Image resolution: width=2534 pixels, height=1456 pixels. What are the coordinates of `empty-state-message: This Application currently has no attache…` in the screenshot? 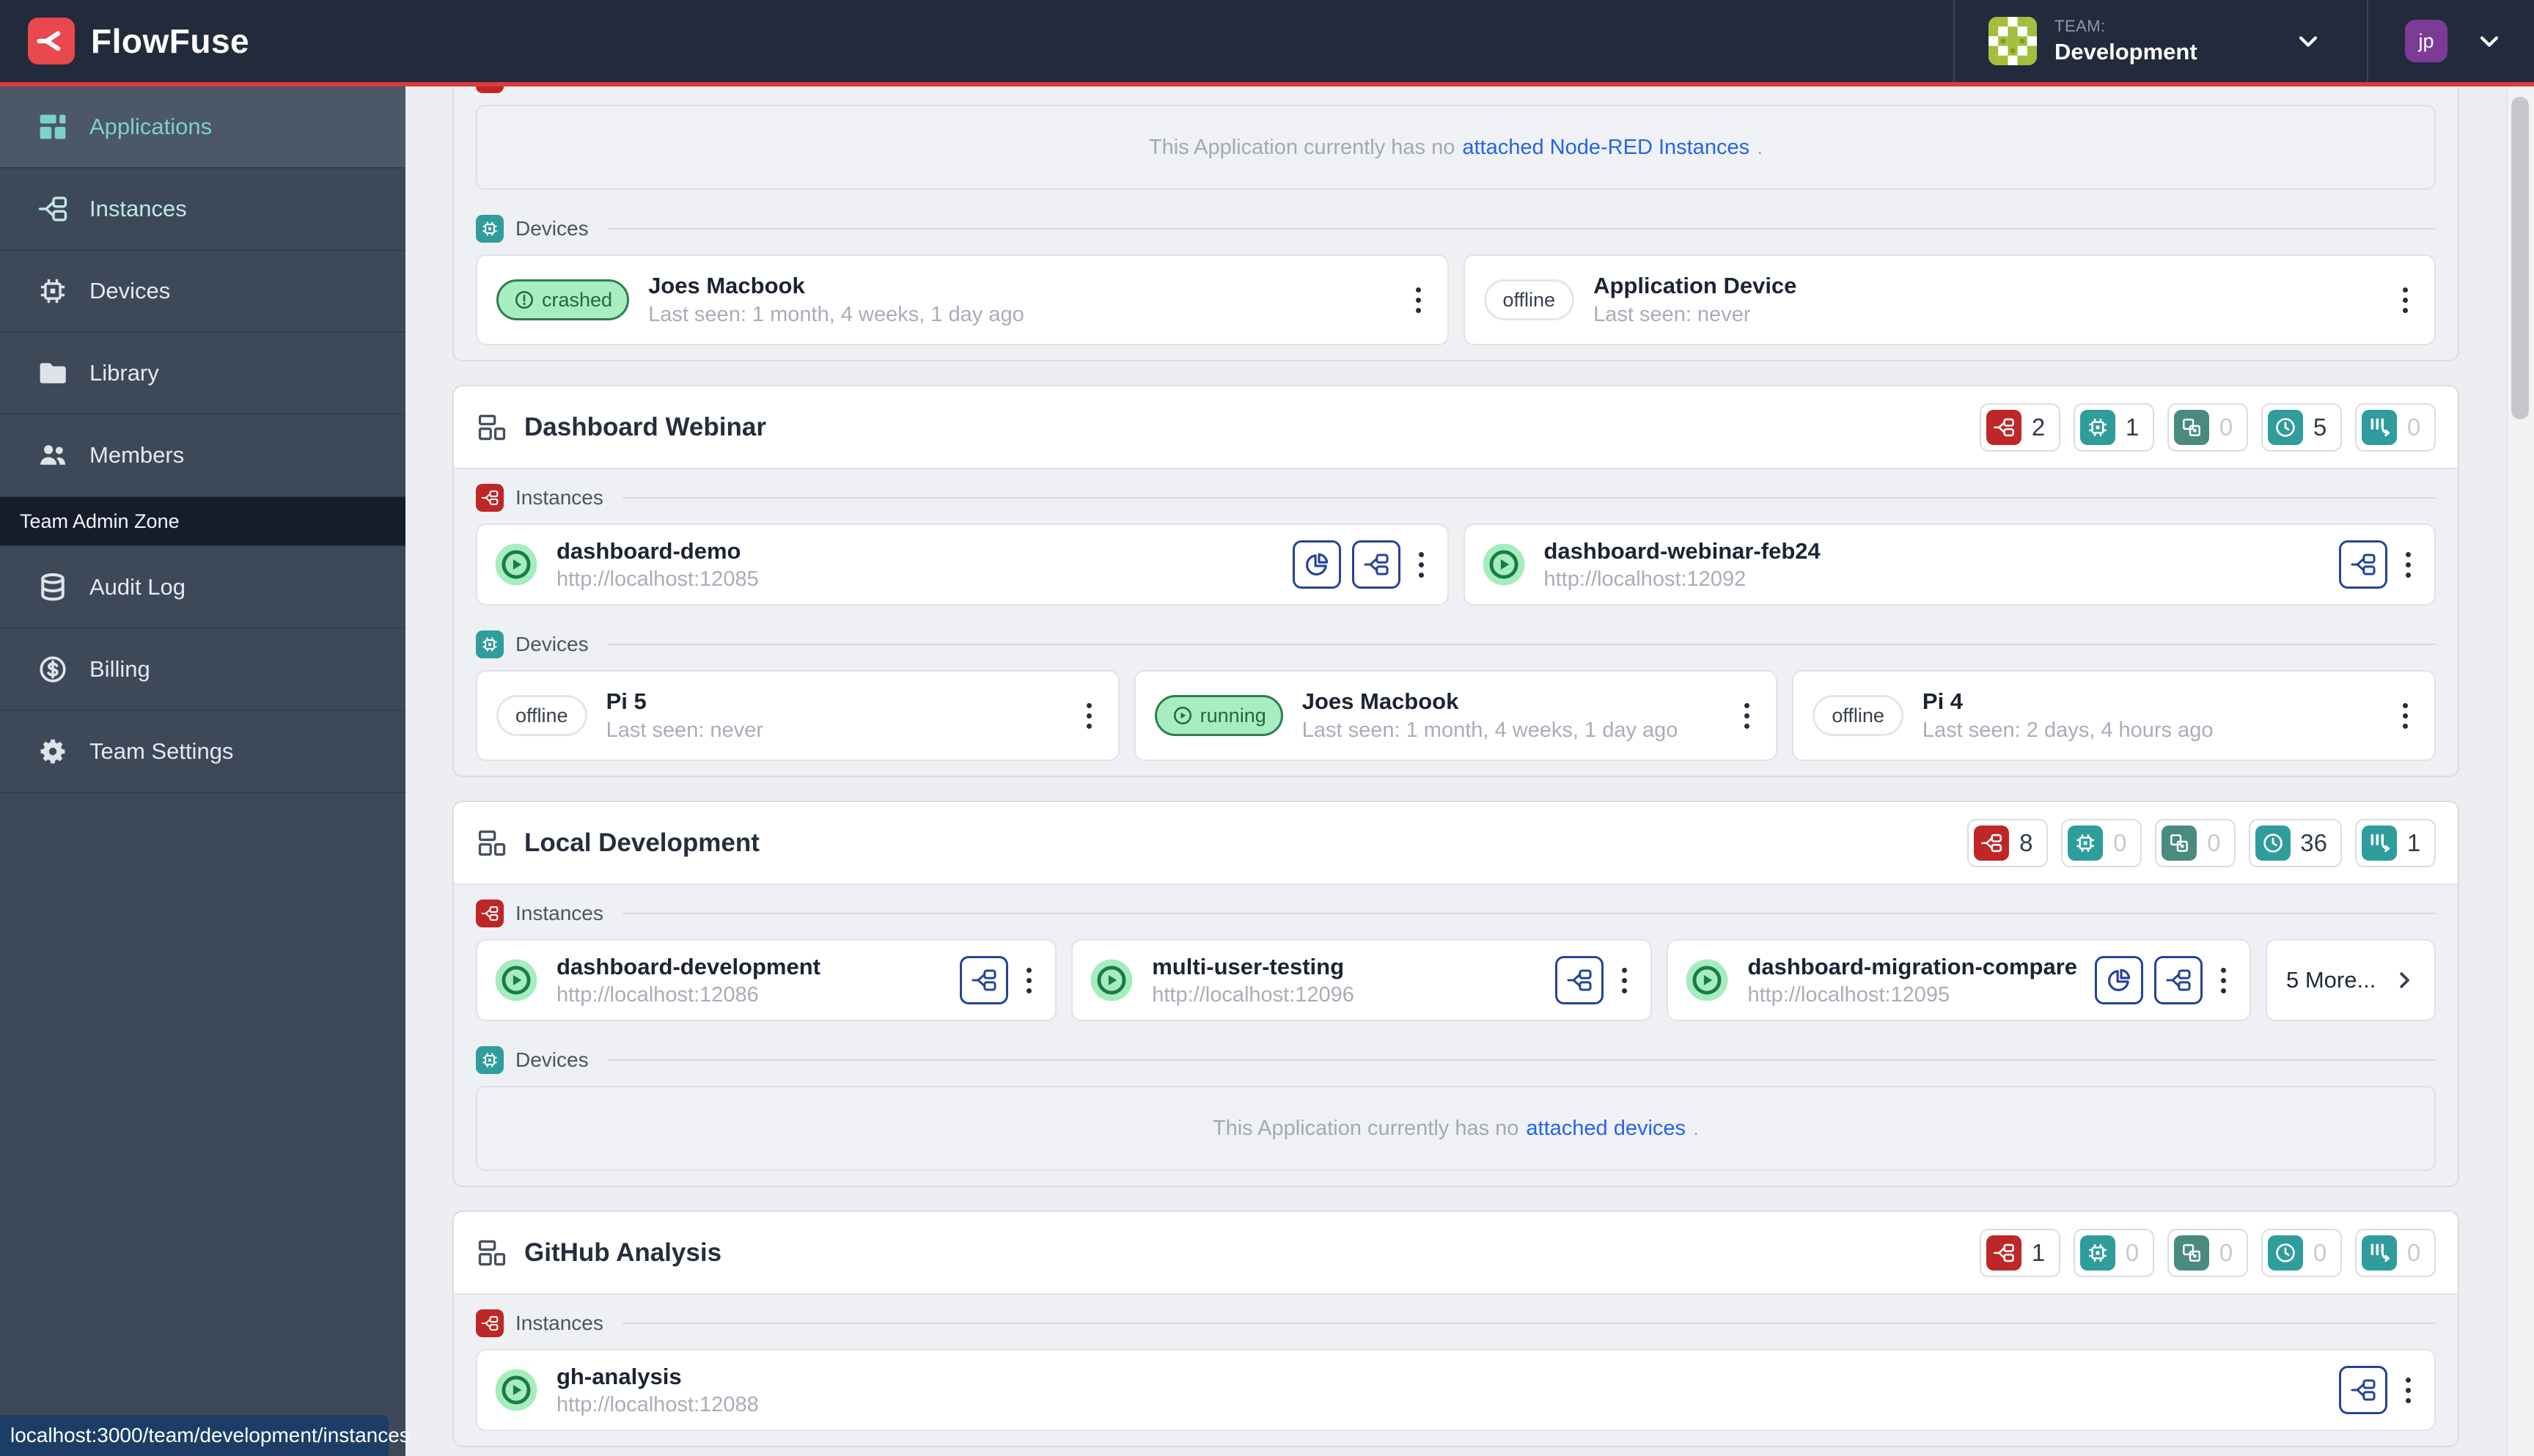 It's located at (1456, 147).